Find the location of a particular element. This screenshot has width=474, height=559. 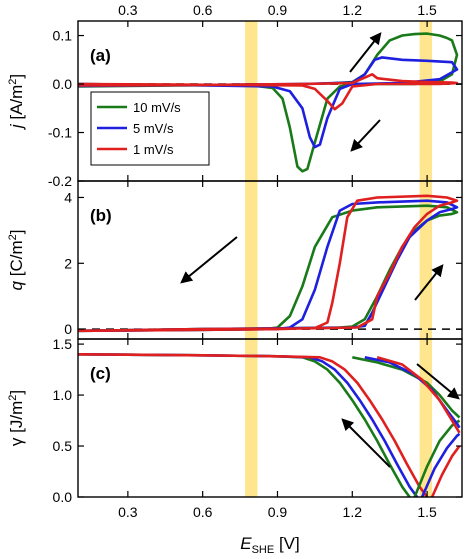

ytick-label: 1.0 is located at coordinates (63, 395).